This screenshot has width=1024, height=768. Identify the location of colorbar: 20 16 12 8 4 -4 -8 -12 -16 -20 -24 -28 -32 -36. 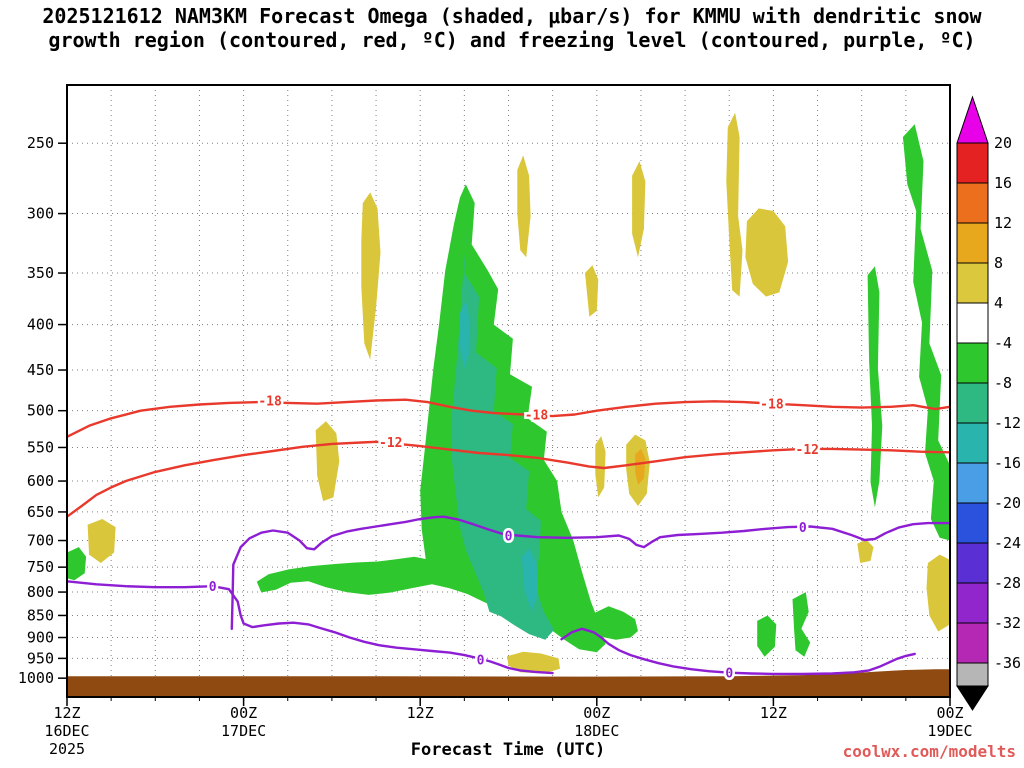
(988, 403).